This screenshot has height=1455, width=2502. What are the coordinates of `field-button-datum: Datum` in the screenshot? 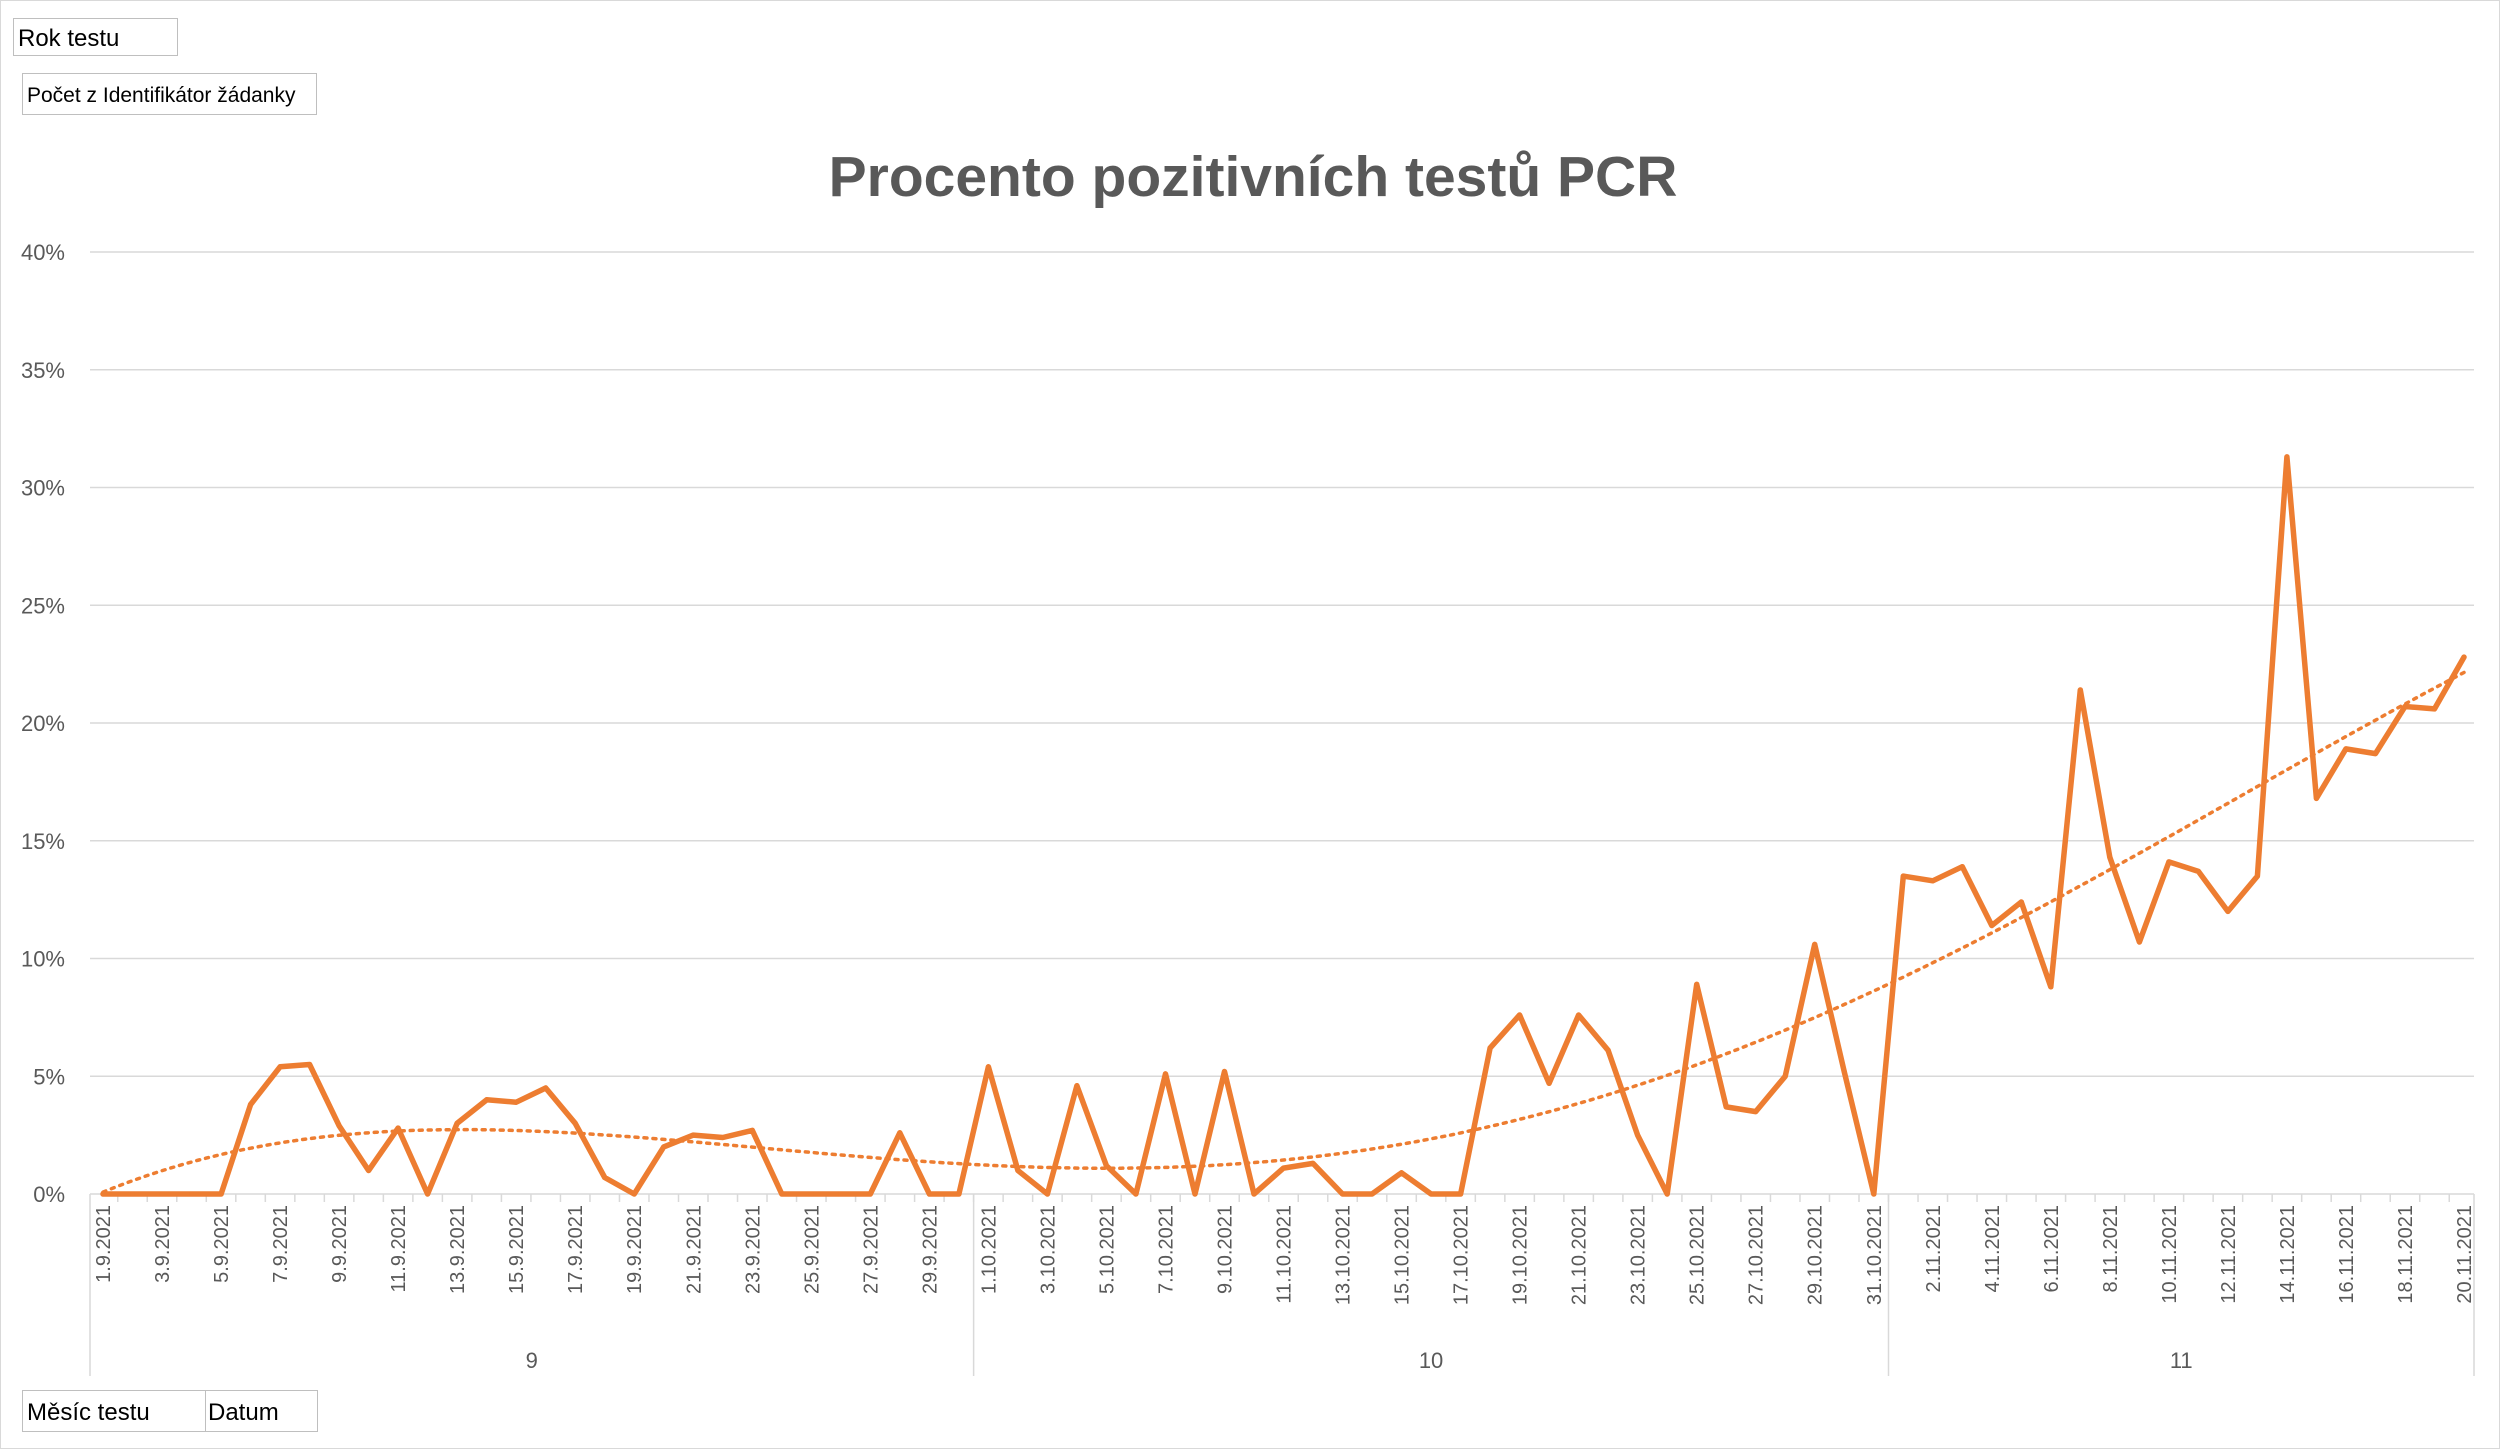 It's located at (261, 1411).